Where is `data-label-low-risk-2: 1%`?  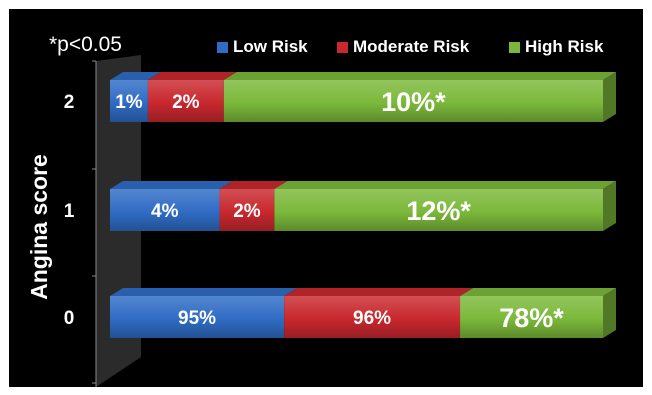 data-label-low-risk-2: 1% is located at coordinates (129, 102).